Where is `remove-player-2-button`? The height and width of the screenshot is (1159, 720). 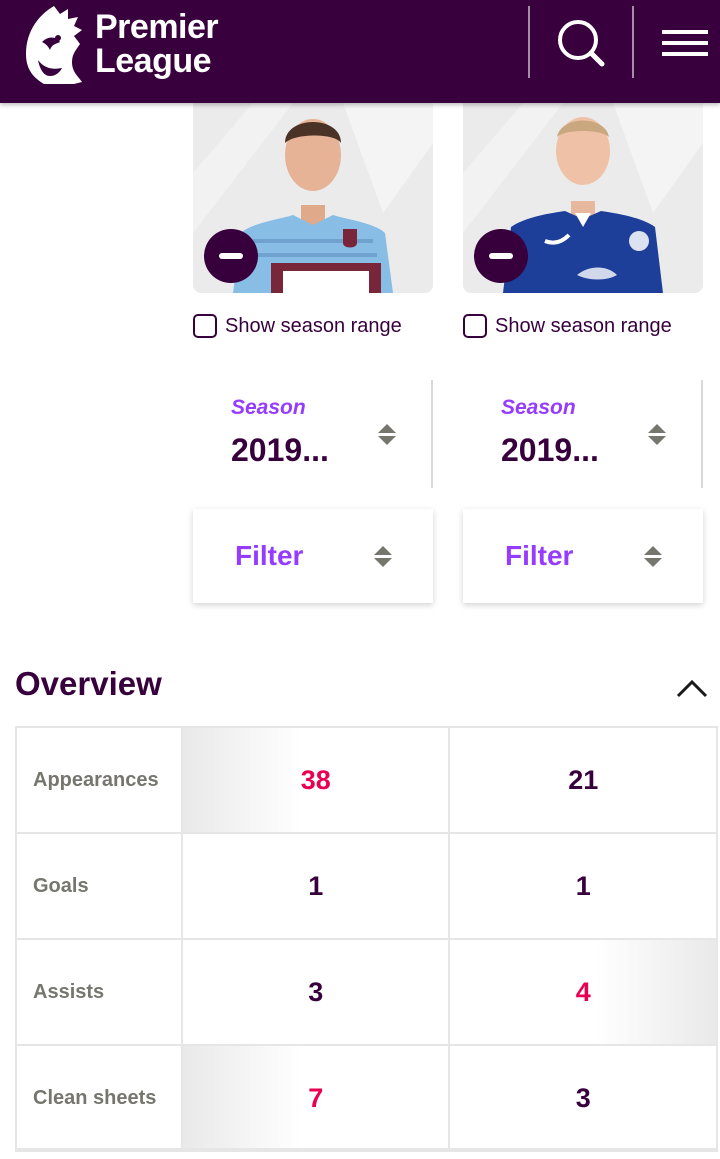 remove-player-2-button is located at coordinates (501, 256).